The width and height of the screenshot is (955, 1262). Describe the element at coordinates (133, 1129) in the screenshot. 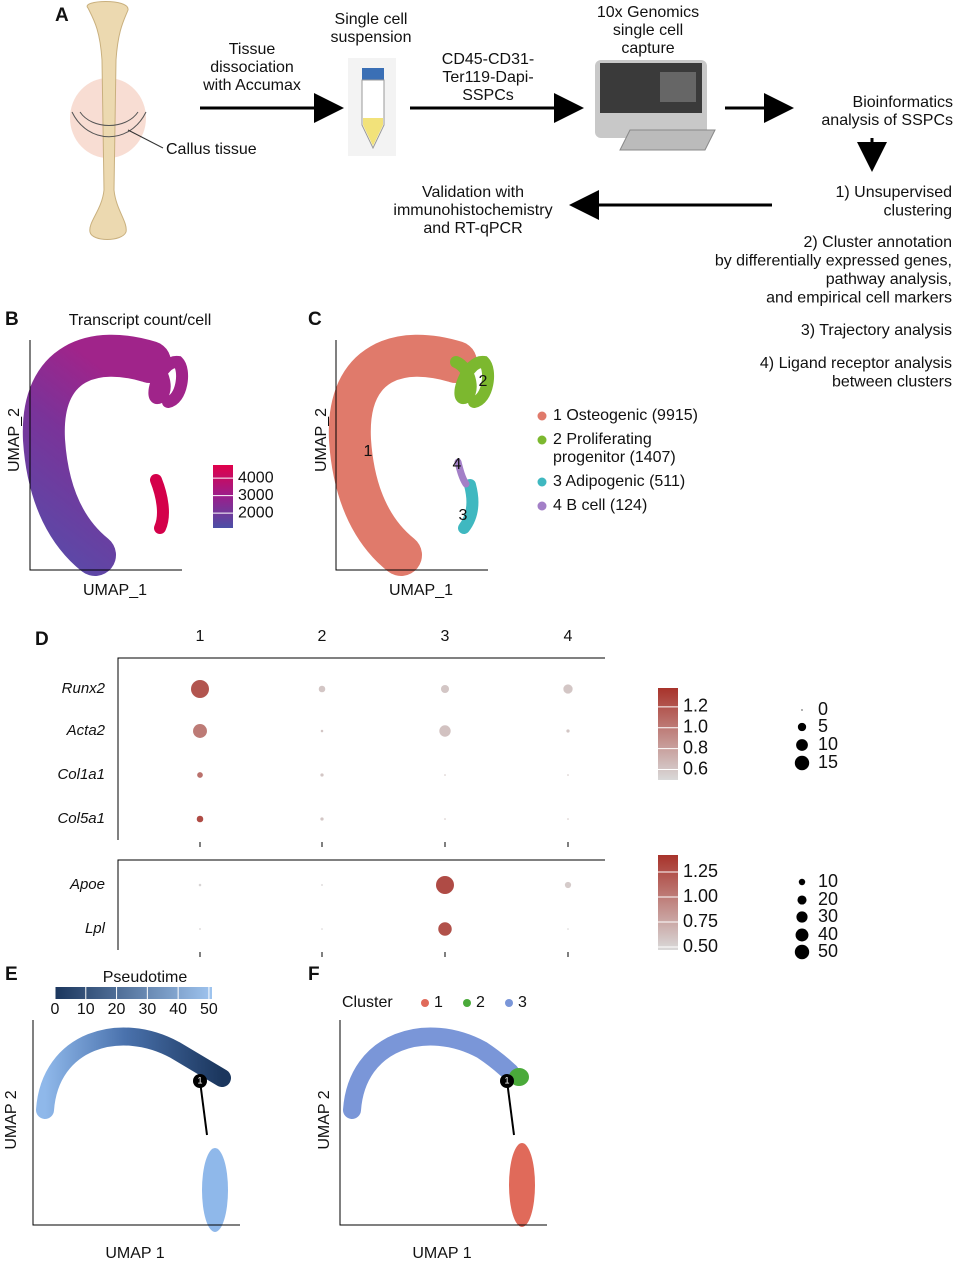

I see `trajectory-e` at that location.